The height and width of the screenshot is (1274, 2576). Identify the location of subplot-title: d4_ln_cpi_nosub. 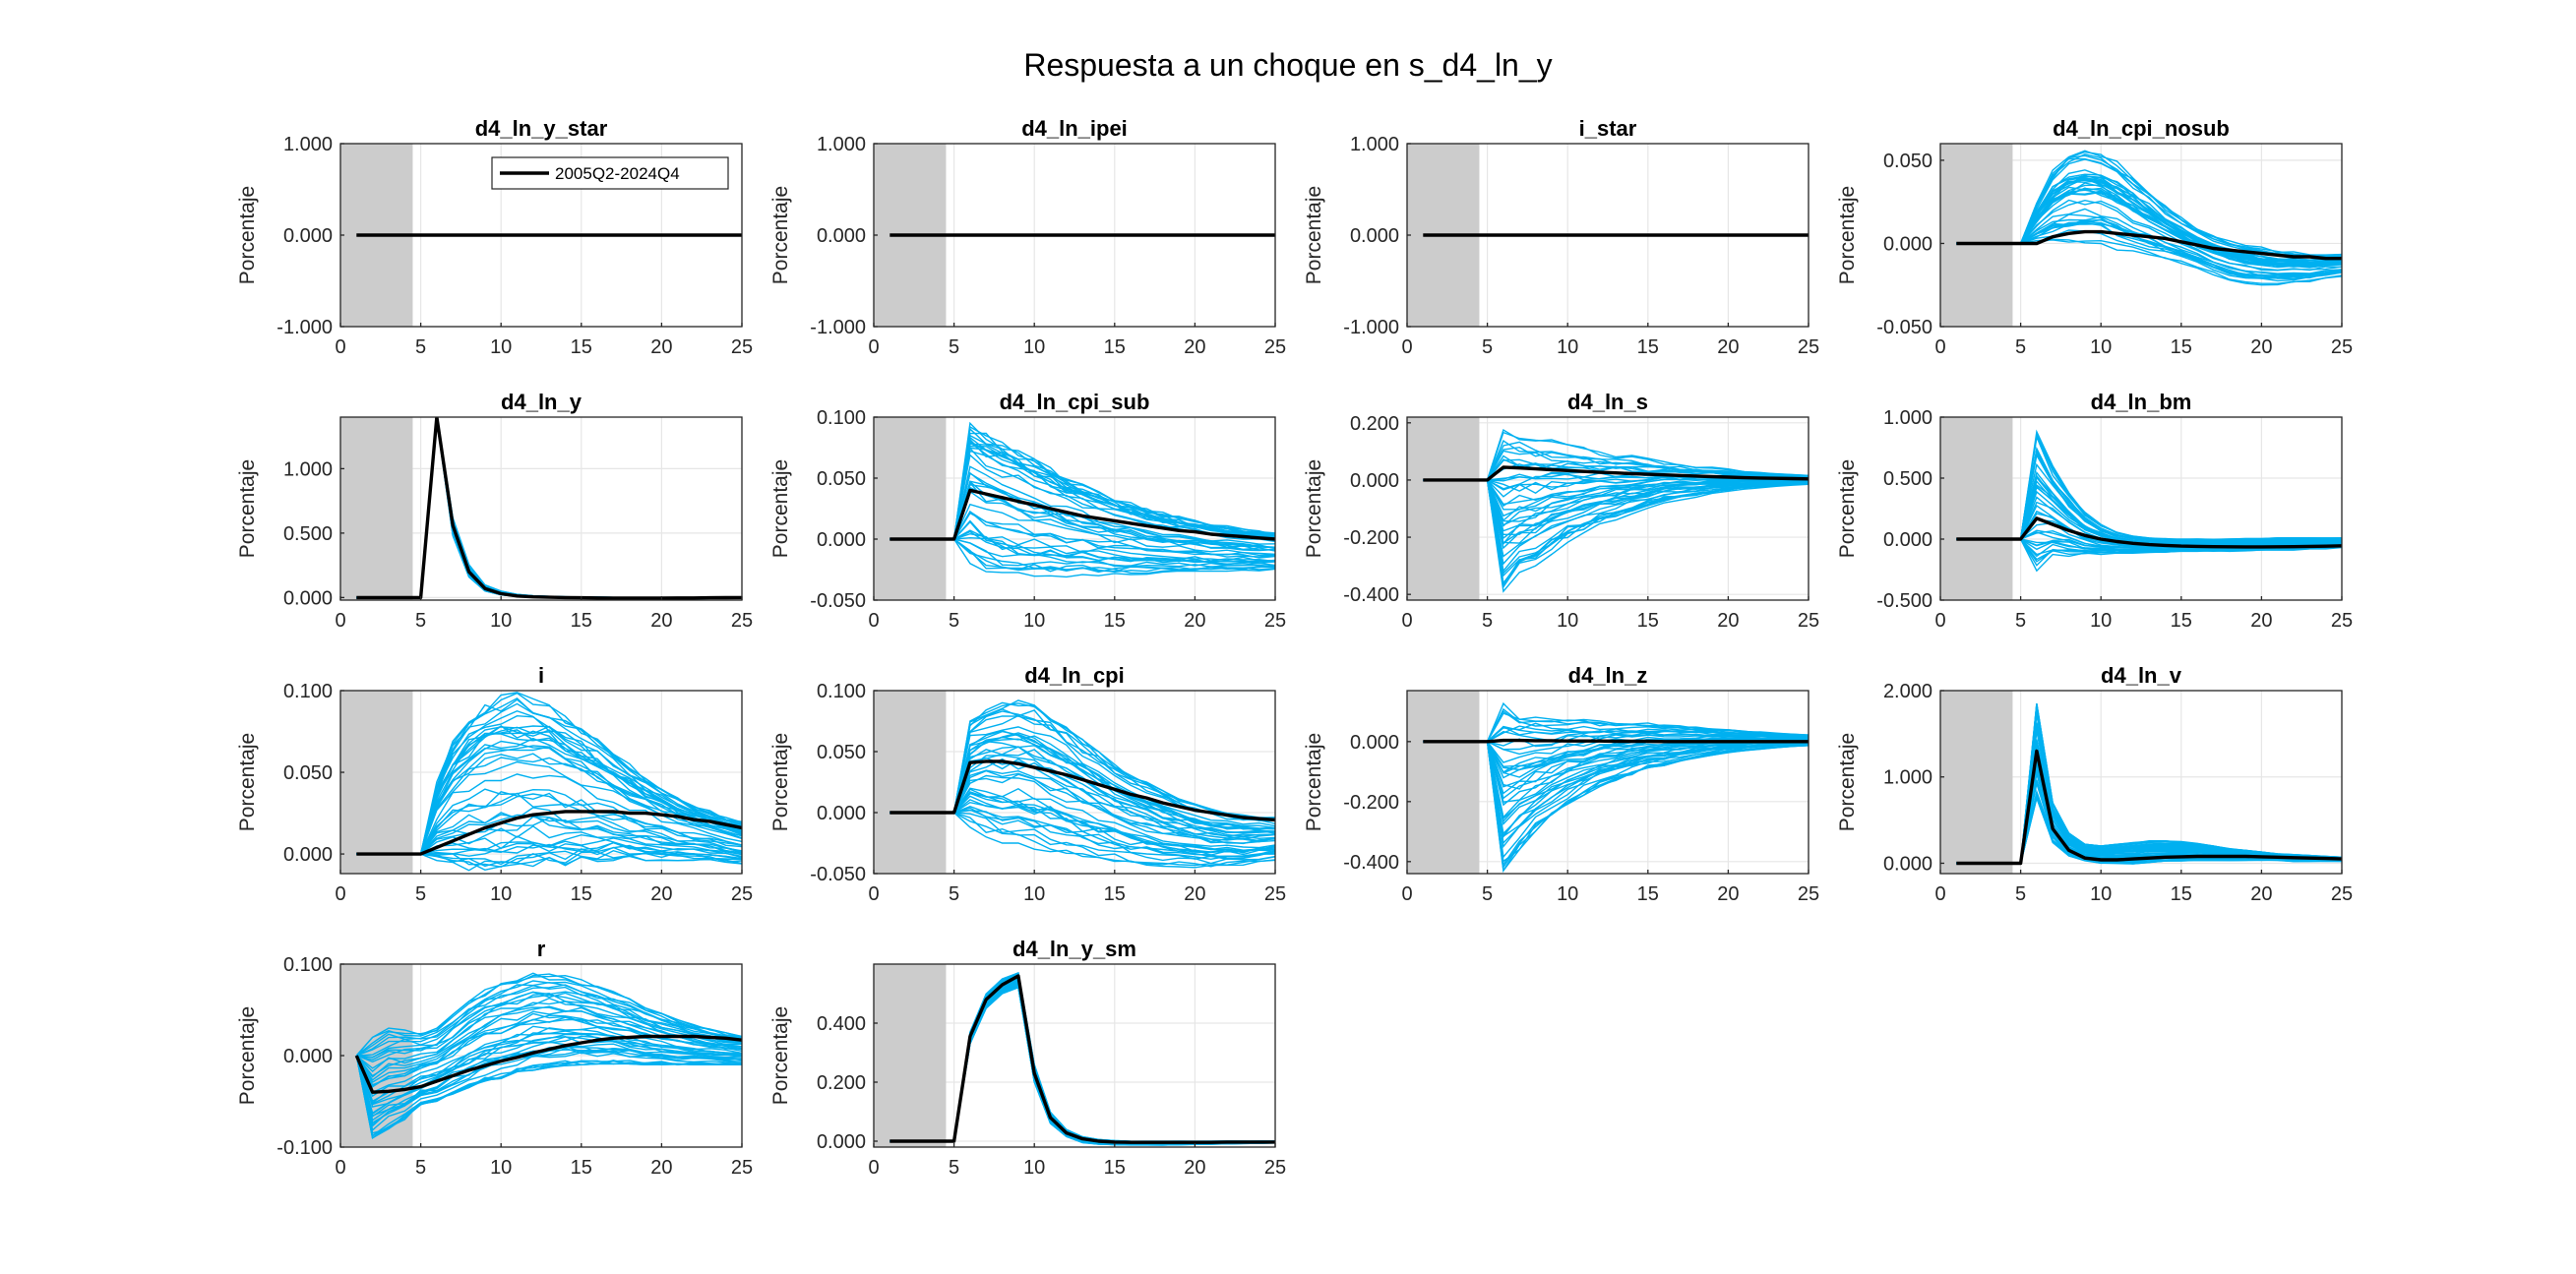
(2141, 128).